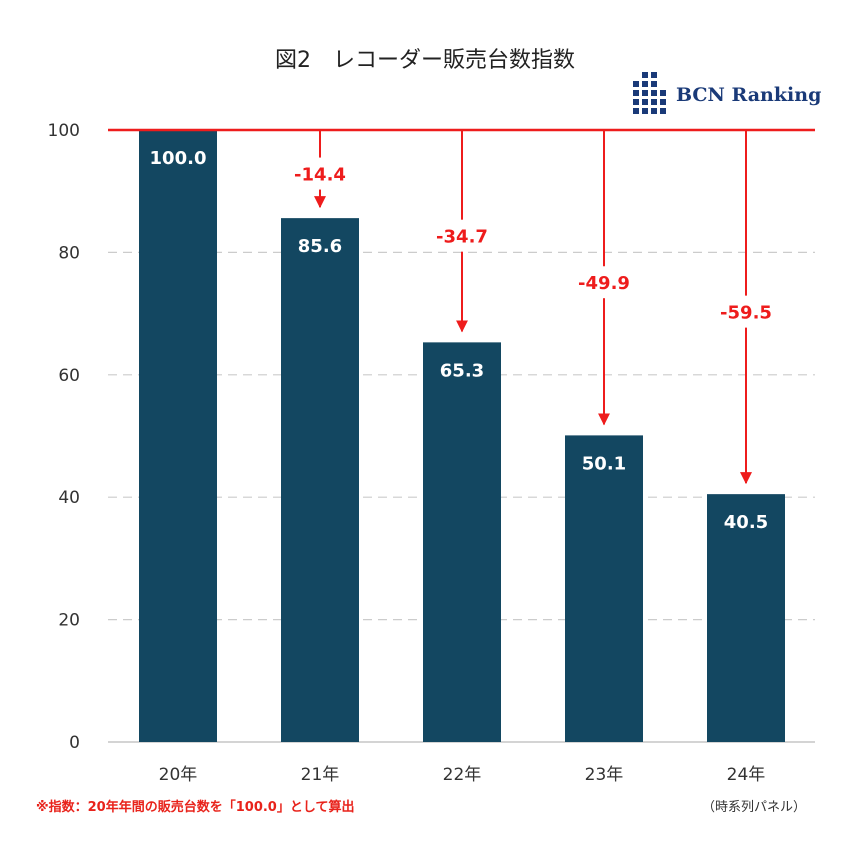 The height and width of the screenshot is (850, 850). I want to click on bar-value-label: 65.3, so click(462, 370).